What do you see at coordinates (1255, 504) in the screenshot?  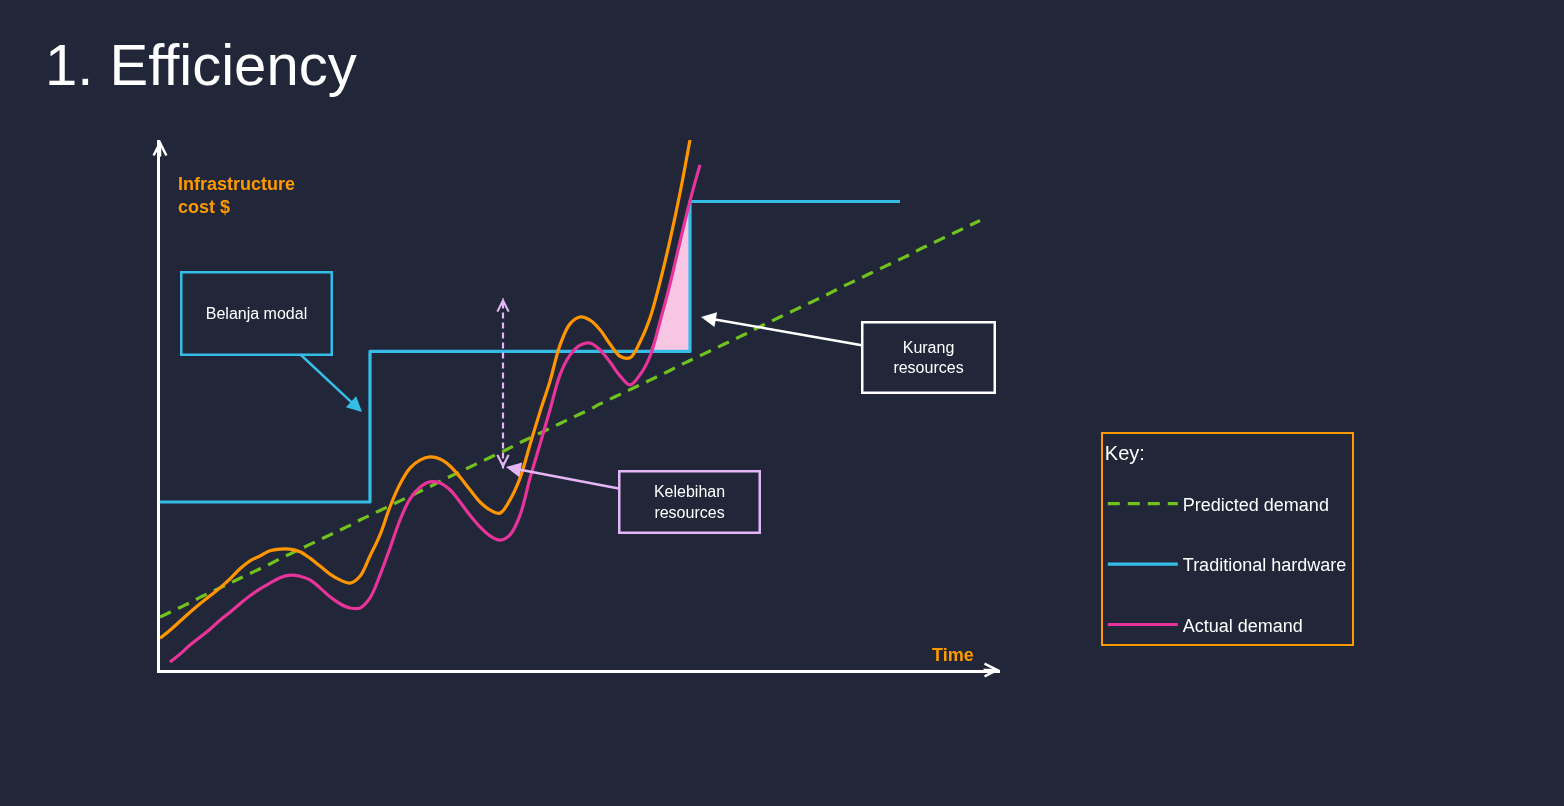 I see `legend-label: Predicted demand` at bounding box center [1255, 504].